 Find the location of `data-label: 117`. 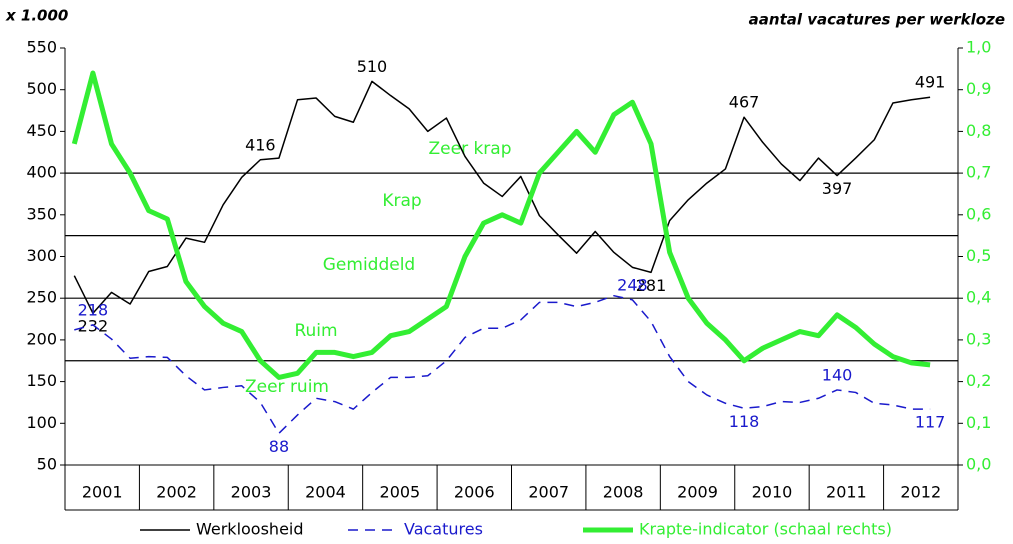

data-label: 117 is located at coordinates (930, 422).